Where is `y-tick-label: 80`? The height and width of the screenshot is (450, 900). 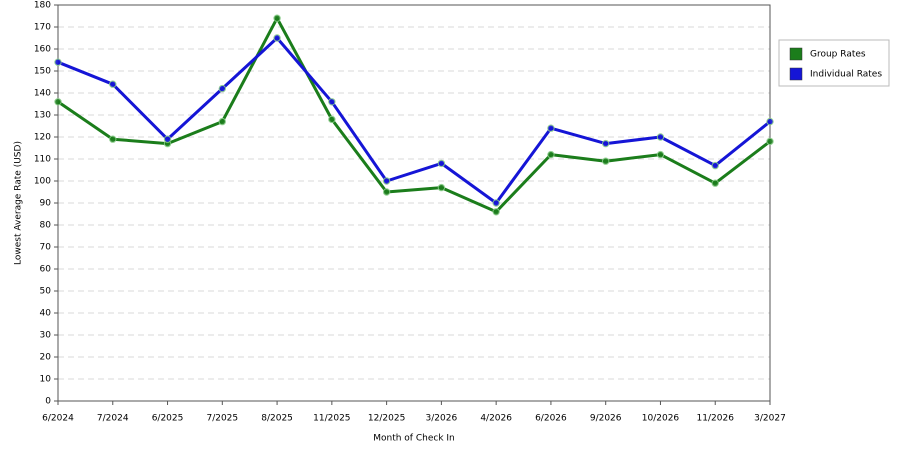
y-tick-label: 80 is located at coordinates (46, 226).